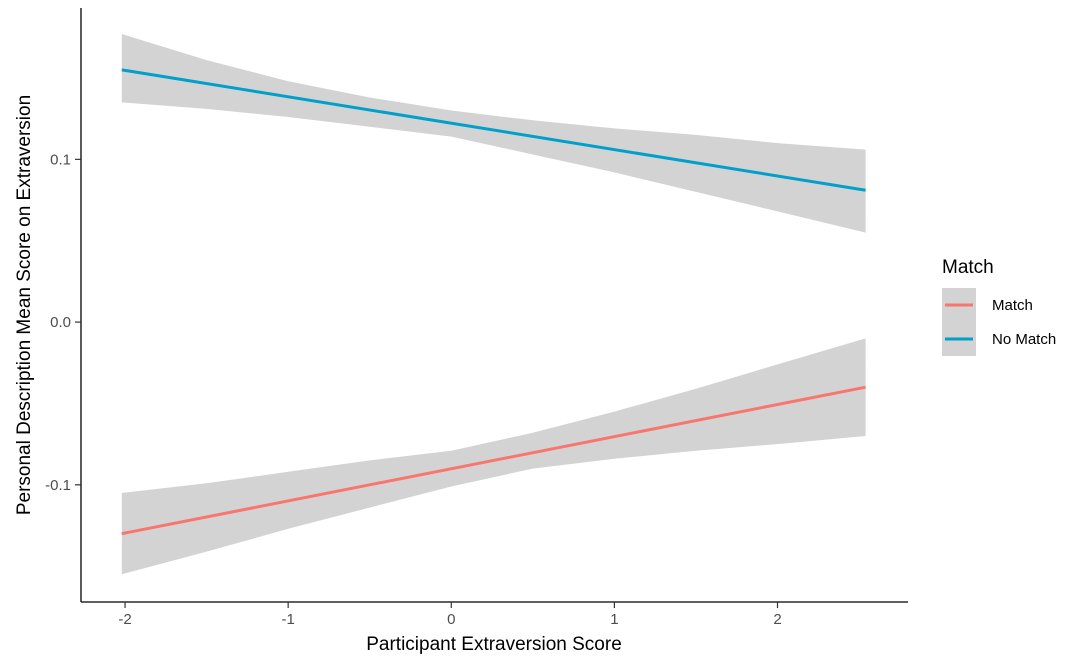 The height and width of the screenshot is (657, 1075). Describe the element at coordinates (777, 619) in the screenshot. I see `x-tick-label: 2` at that location.